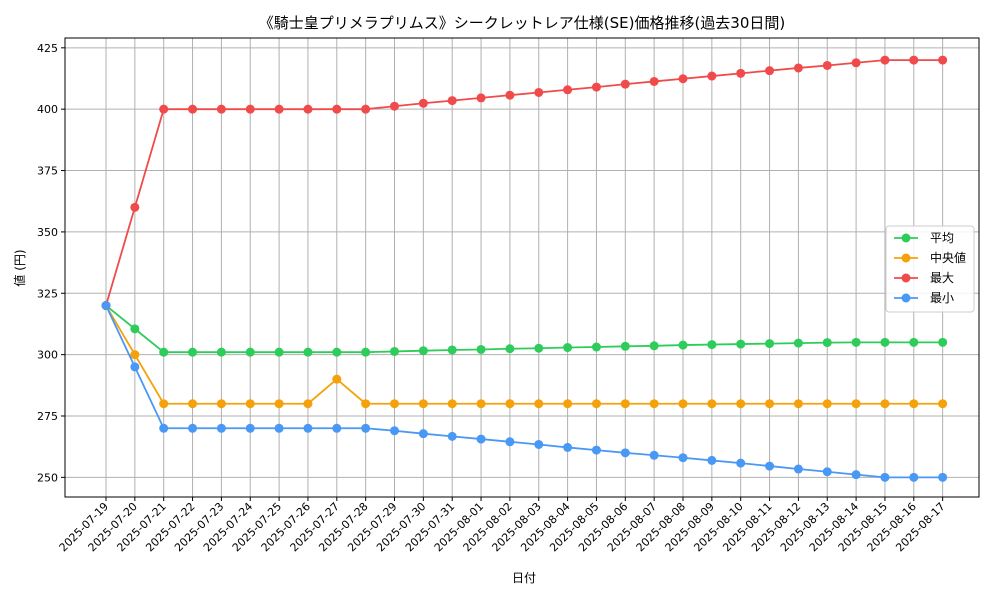  What do you see at coordinates (948, 257) in the screenshot?
I see `legend-label: 中央値` at bounding box center [948, 257].